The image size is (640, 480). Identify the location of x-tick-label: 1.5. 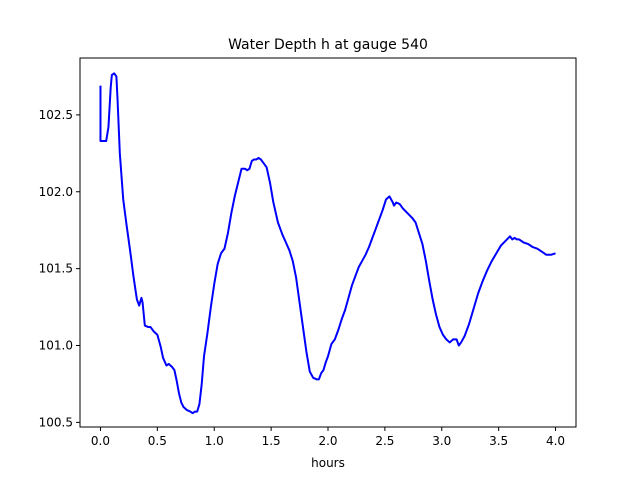
(271, 441).